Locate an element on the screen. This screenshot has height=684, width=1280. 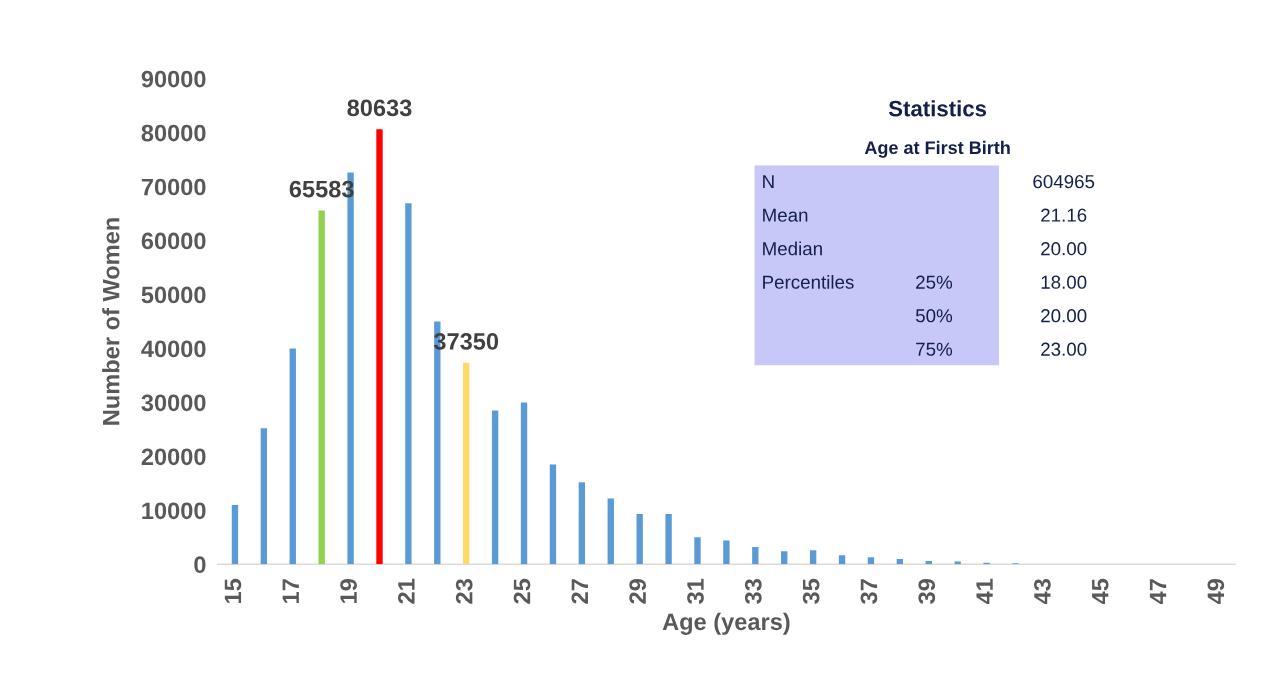
x-tick-label: 39 is located at coordinates (927, 591).